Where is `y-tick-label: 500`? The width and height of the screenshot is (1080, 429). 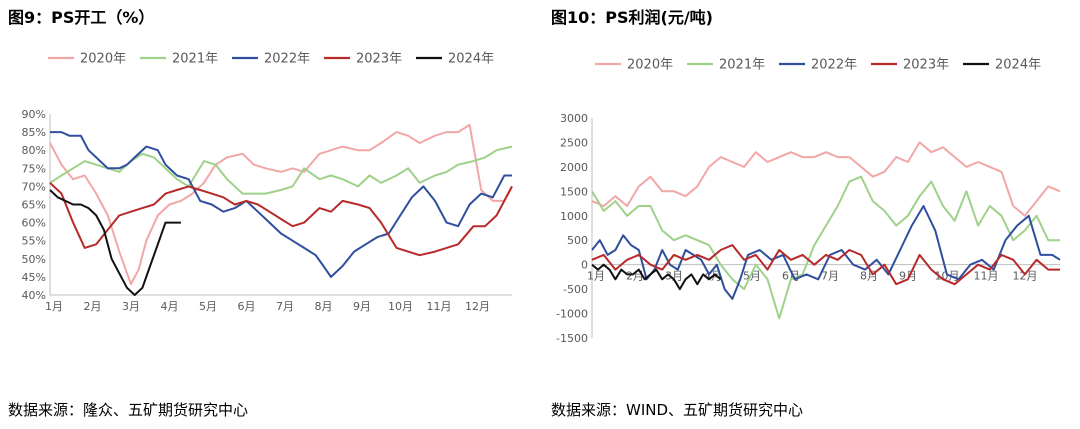
y-tick-label: 500 is located at coordinates (577, 240).